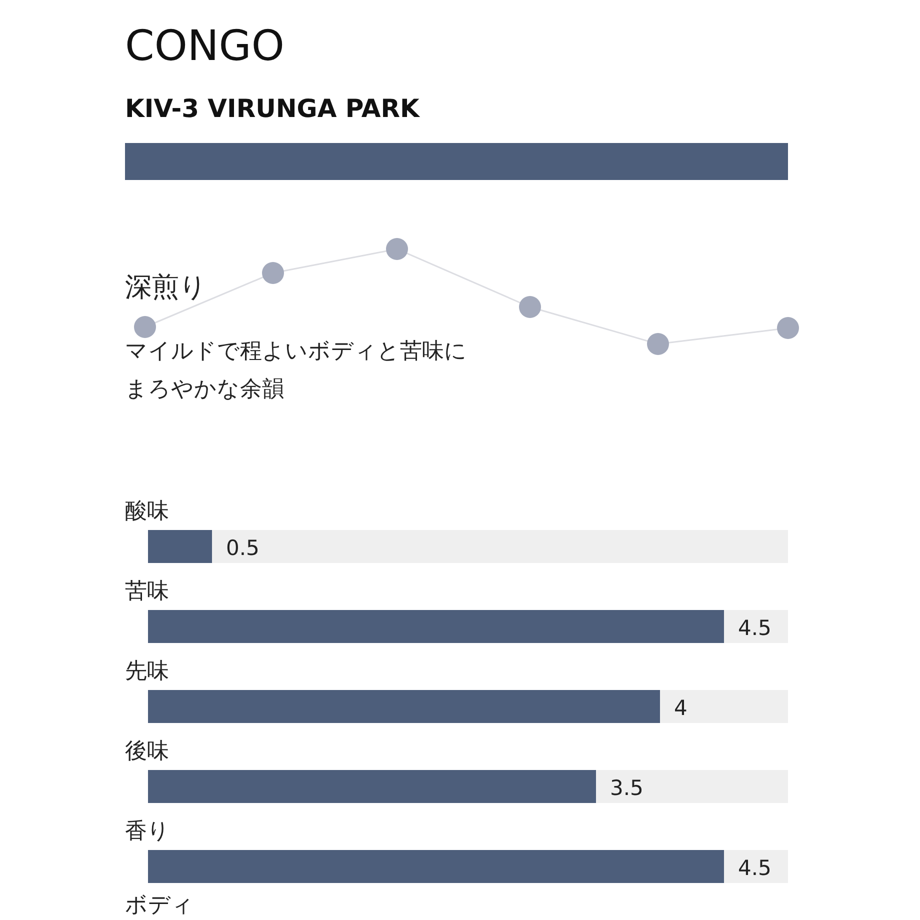  What do you see at coordinates (147, 671) in the screenshot?
I see `category-label: 先味` at bounding box center [147, 671].